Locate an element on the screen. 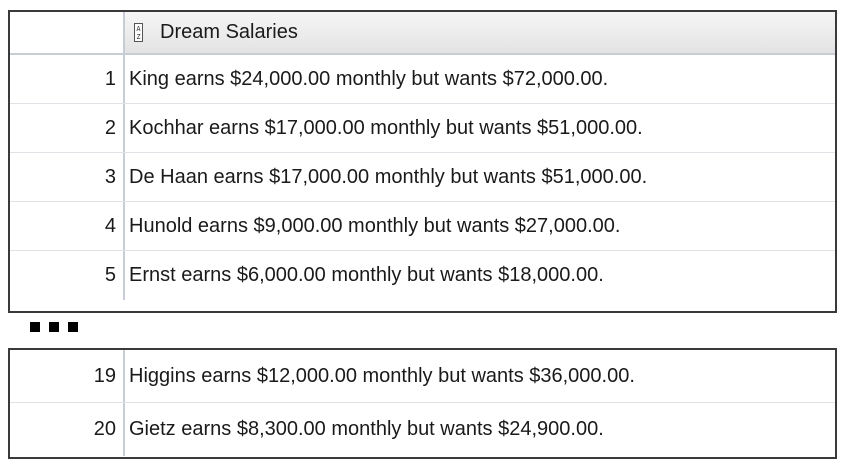  row-number: 1 is located at coordinates (67, 79).